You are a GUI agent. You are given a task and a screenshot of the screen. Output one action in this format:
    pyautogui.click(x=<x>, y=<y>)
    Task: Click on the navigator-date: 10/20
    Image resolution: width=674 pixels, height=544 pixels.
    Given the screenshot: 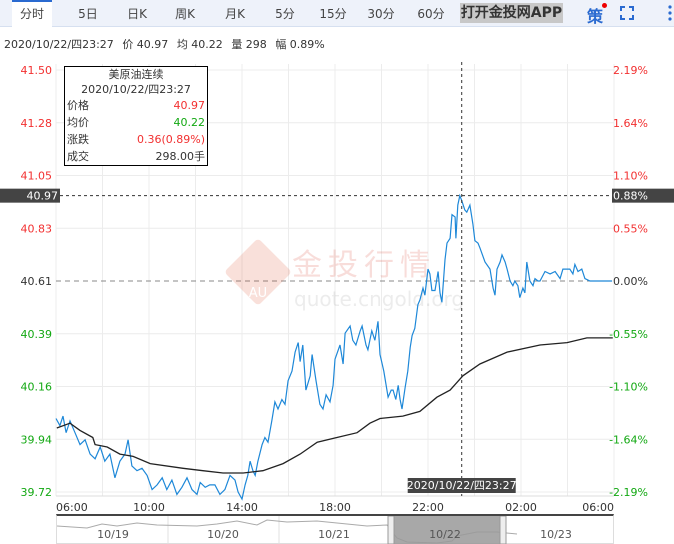 What is the action you would take?
    pyautogui.click(x=223, y=534)
    